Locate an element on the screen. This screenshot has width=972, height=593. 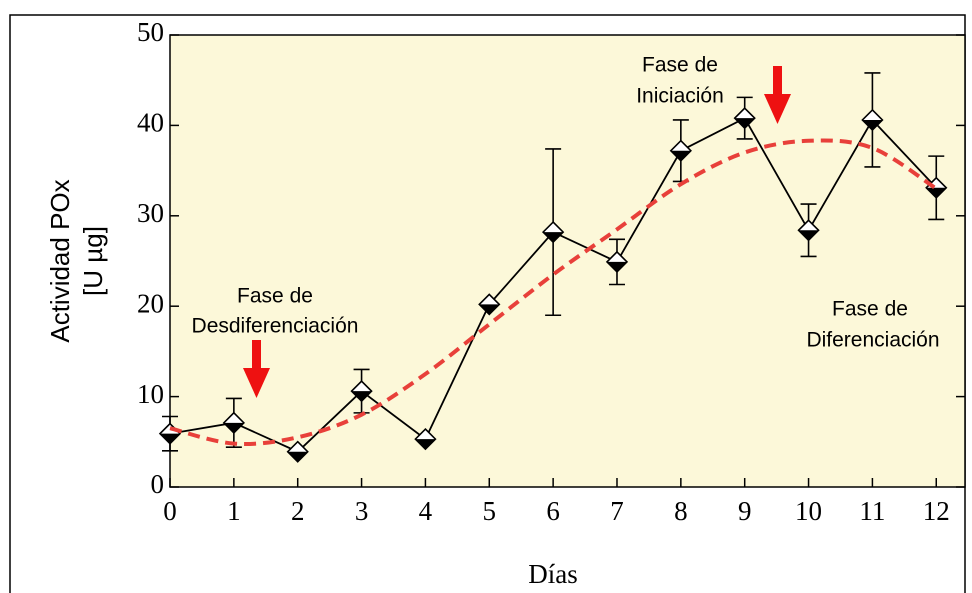
annotation: Desdiferenciación is located at coordinates (275, 326).